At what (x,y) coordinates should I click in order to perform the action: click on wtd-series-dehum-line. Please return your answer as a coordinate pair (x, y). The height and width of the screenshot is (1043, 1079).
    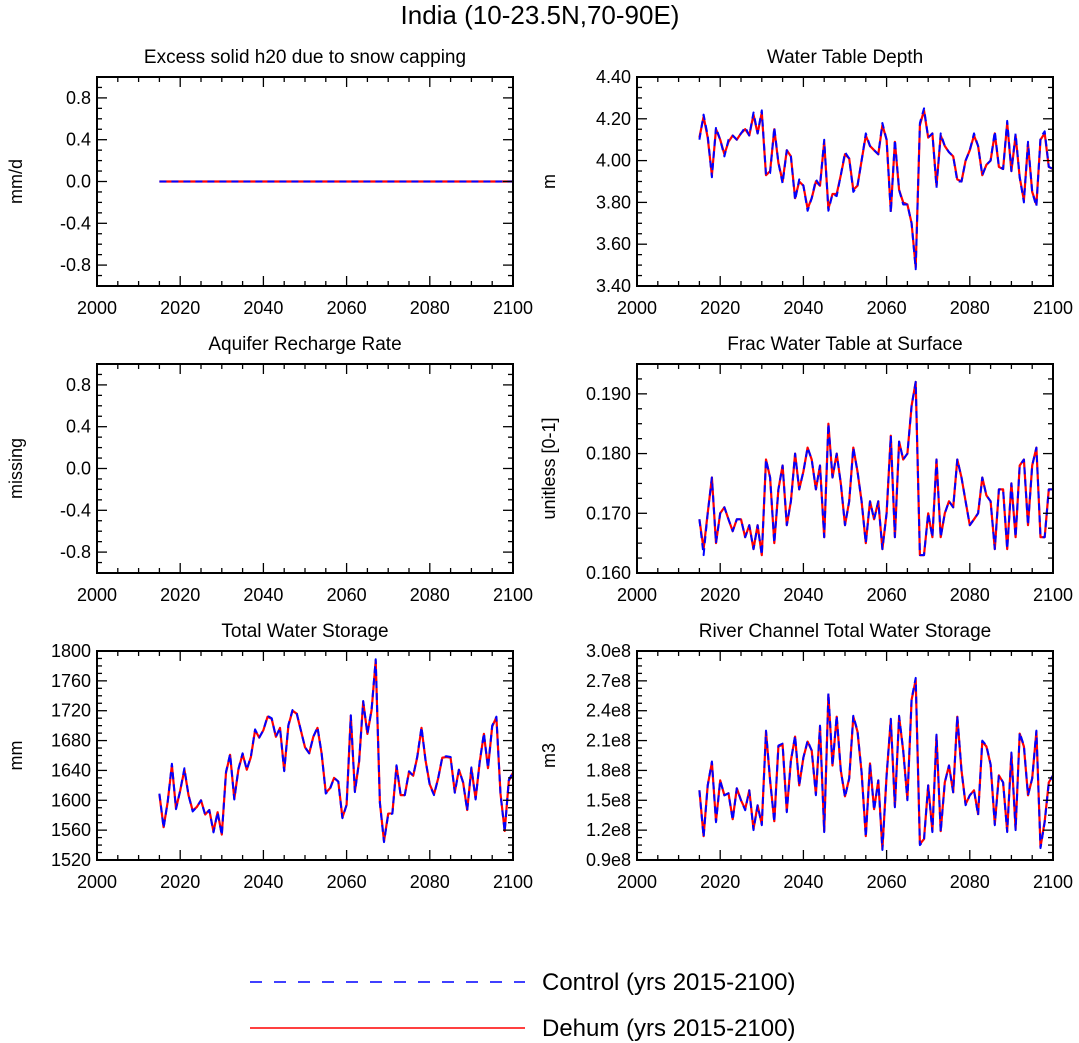
    Looking at the image, I should click on (876, 189).